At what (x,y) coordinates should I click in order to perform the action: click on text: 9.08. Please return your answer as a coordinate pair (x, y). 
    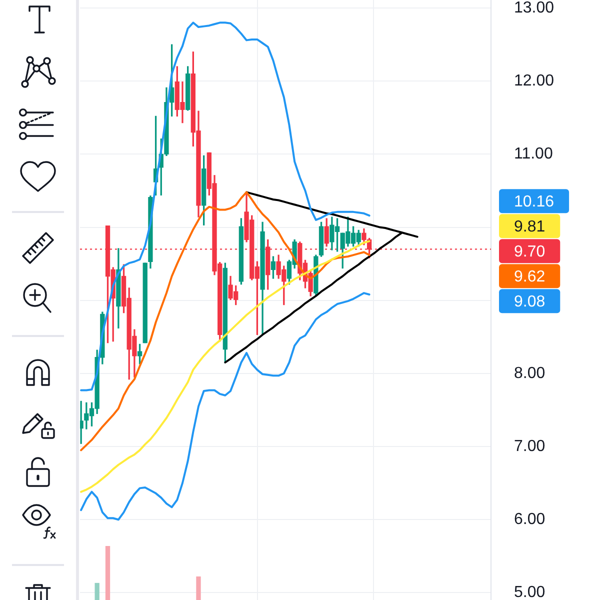
    Looking at the image, I should click on (530, 302).